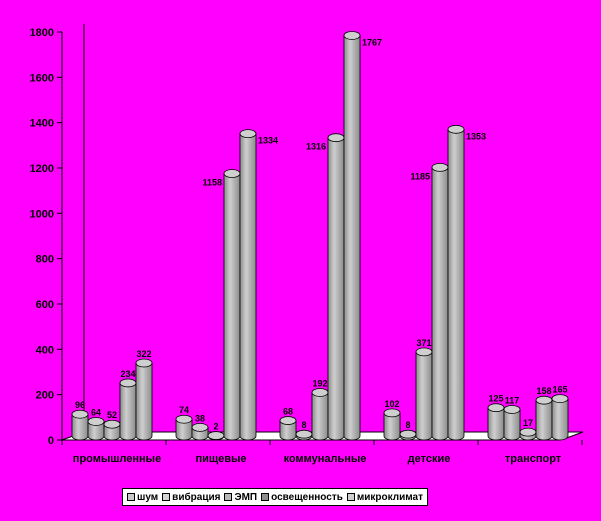 The image size is (601, 521). I want to click on x-tick-label: коммунальные, so click(325, 459).